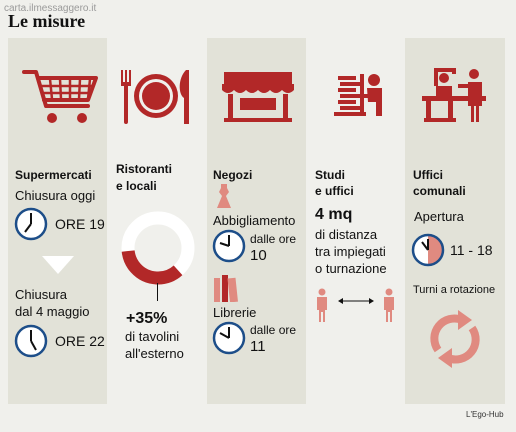 The image size is (516, 432). What do you see at coordinates (358, 95) in the screenshot?
I see `office-worker-icon` at bounding box center [358, 95].